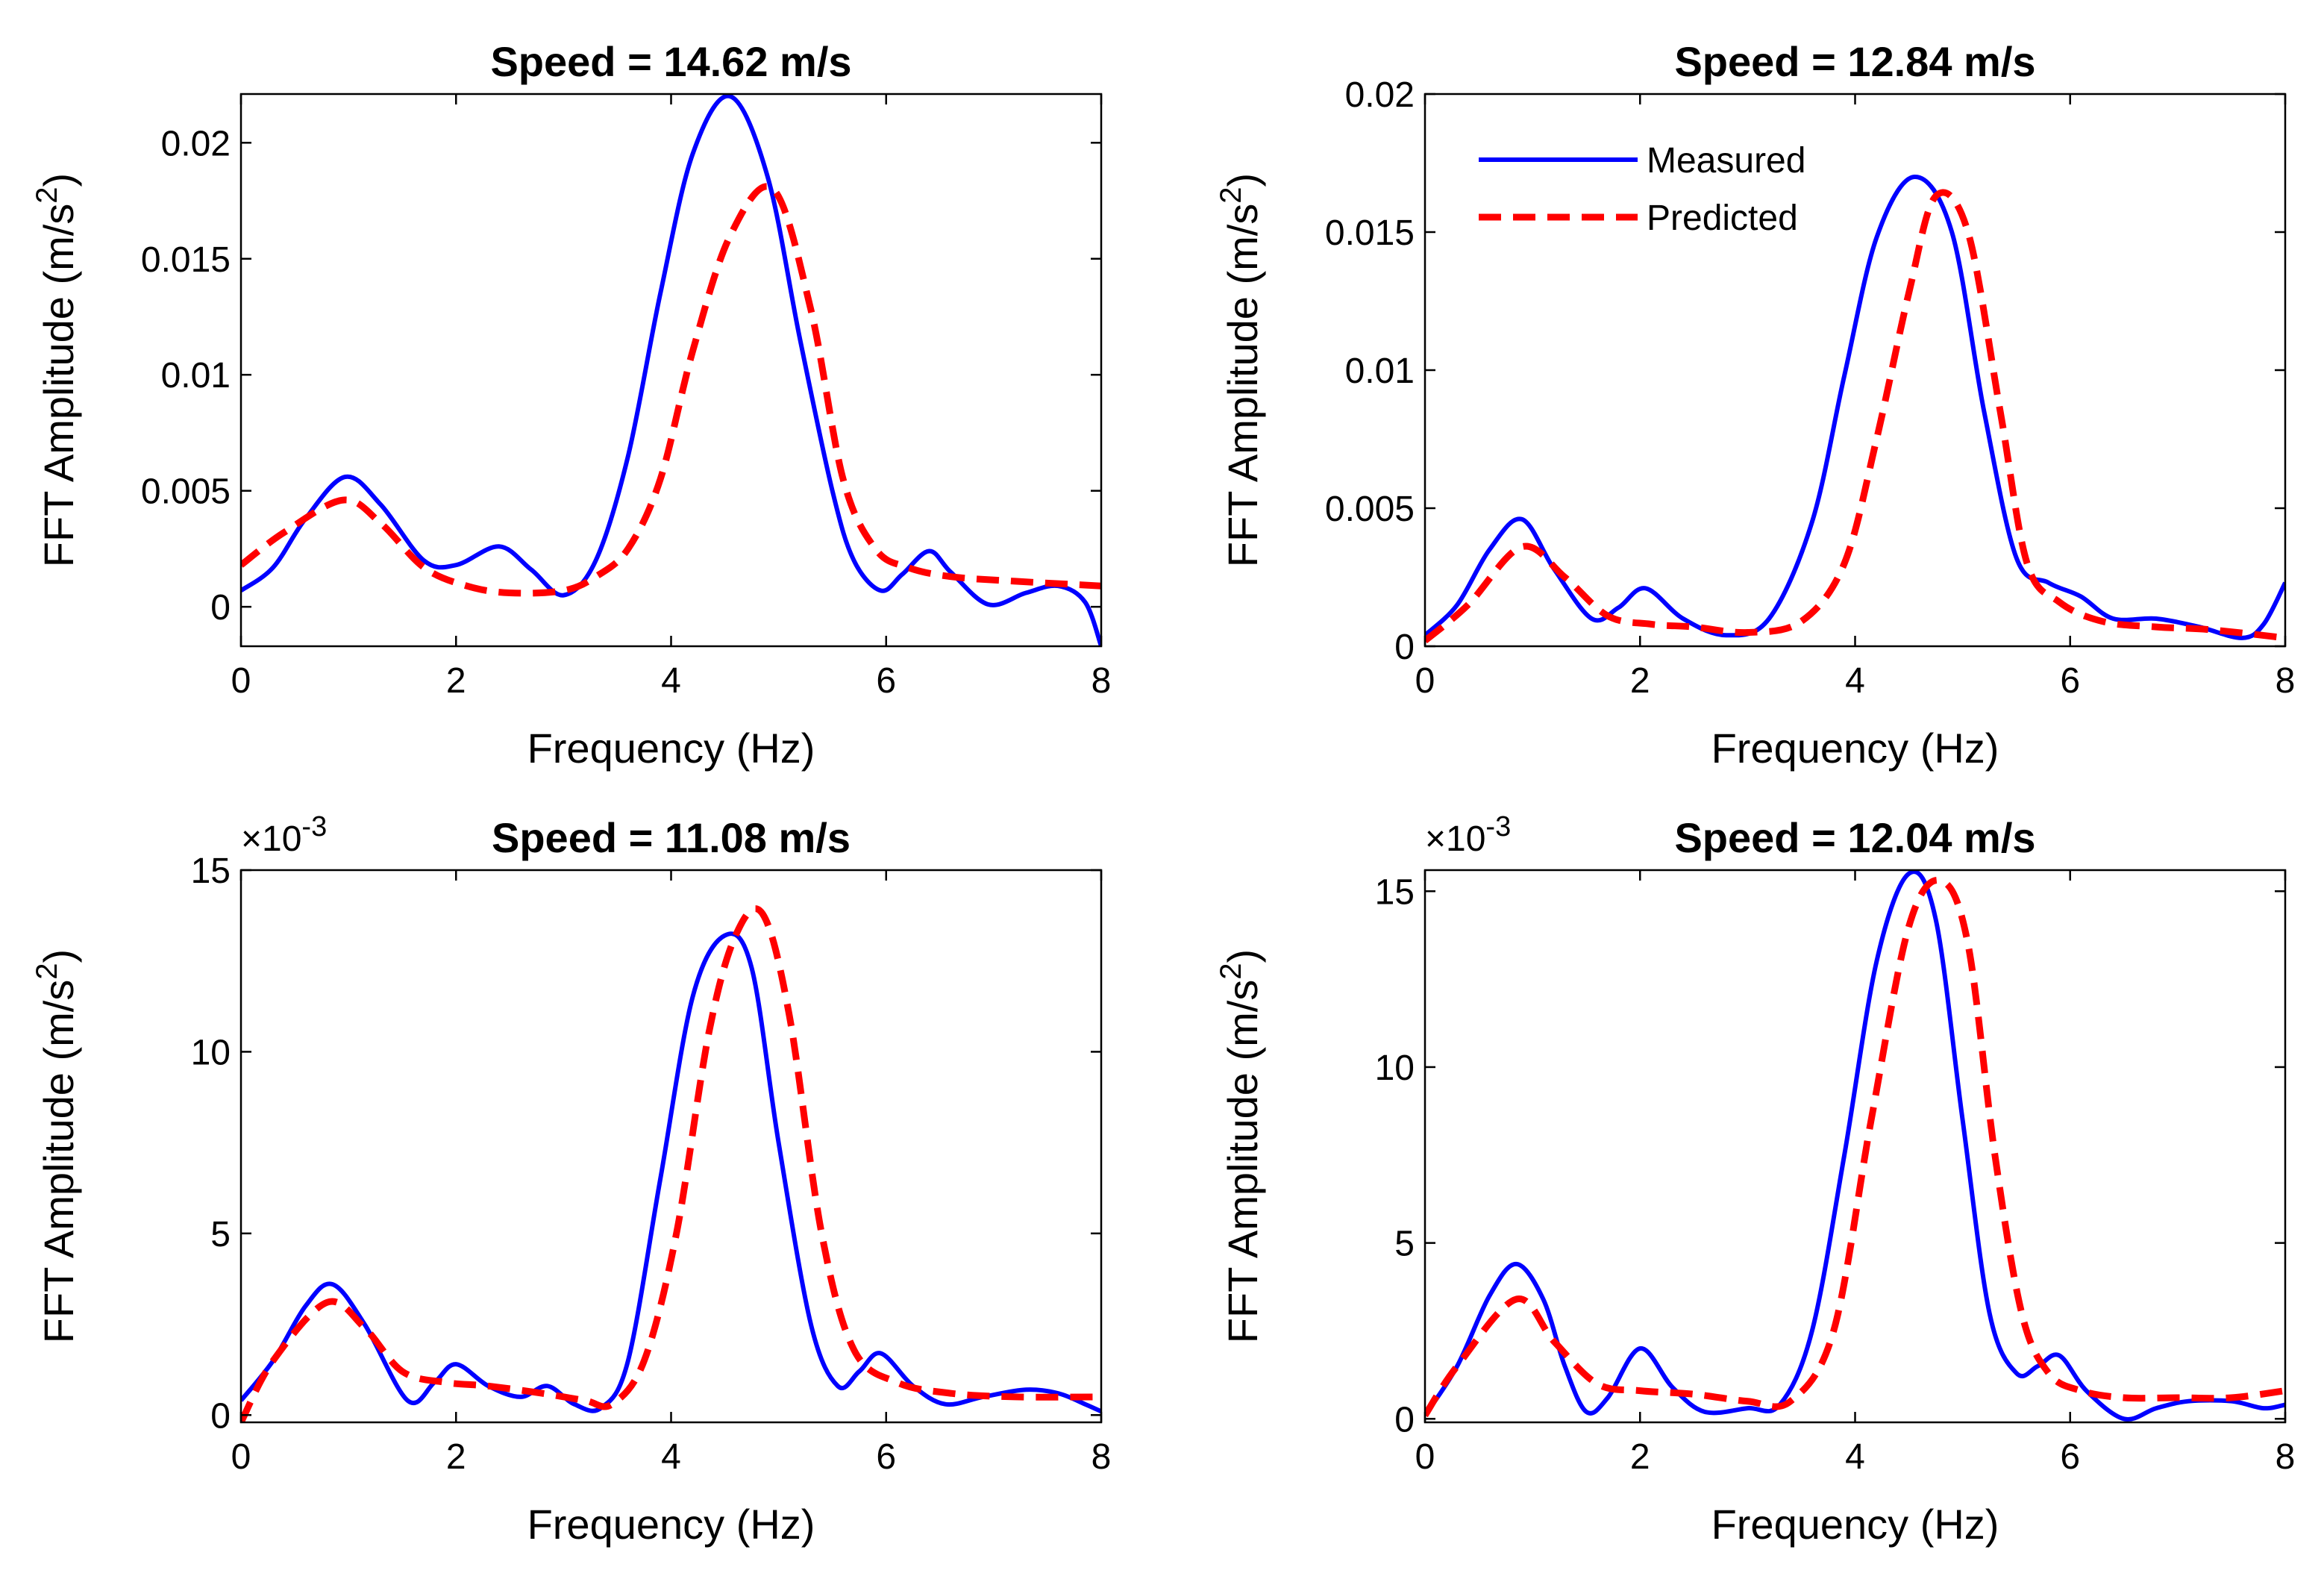 This screenshot has height=1588, width=2324. What do you see at coordinates (1855, 61) in the screenshot?
I see `chart-title: Speed = 12.84 m/s` at bounding box center [1855, 61].